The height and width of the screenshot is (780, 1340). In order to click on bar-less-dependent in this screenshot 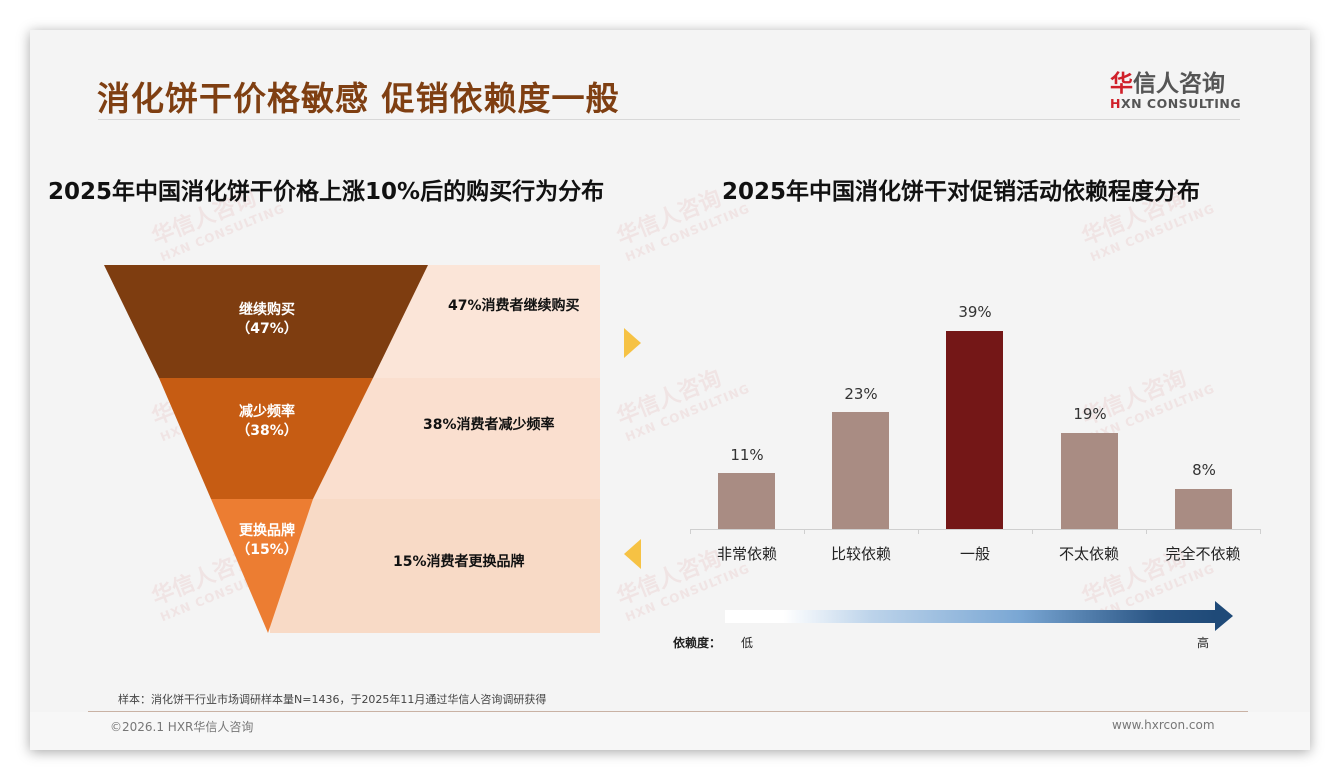, I will do `click(1089, 481)`.